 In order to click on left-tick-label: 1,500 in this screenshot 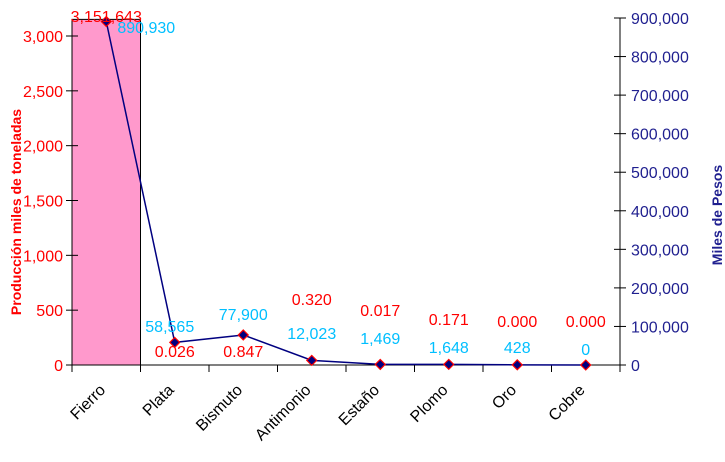, I will do `click(43, 202)`.